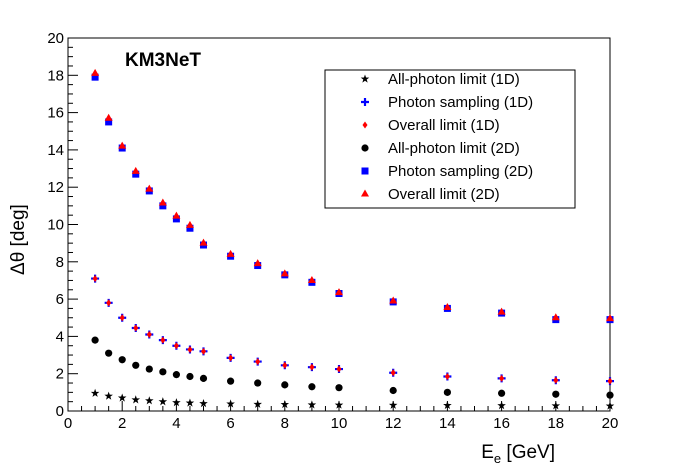 This screenshot has width=678, height=465. Describe the element at coordinates (555, 423) in the screenshot. I see `x-tick-label: 18` at that location.